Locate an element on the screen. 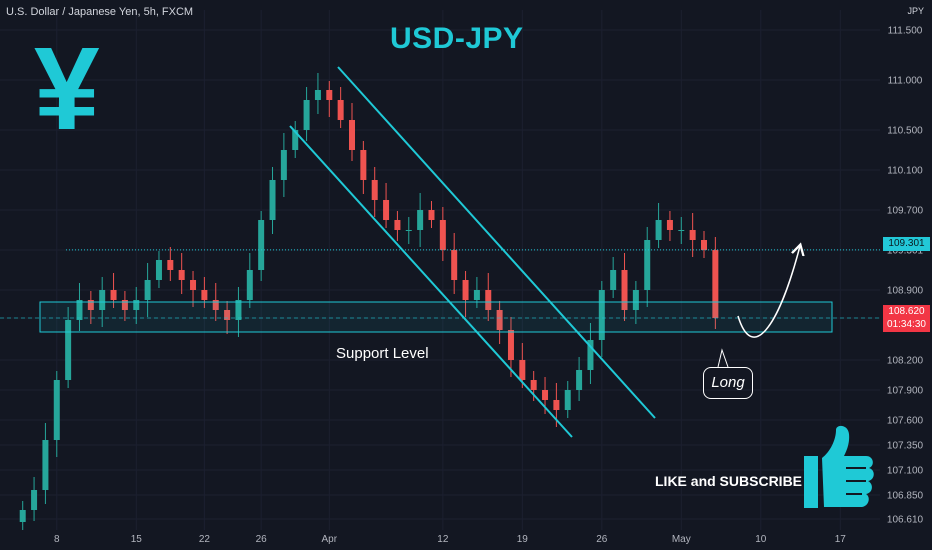  x-tick-label: 22 is located at coordinates (205, 539).